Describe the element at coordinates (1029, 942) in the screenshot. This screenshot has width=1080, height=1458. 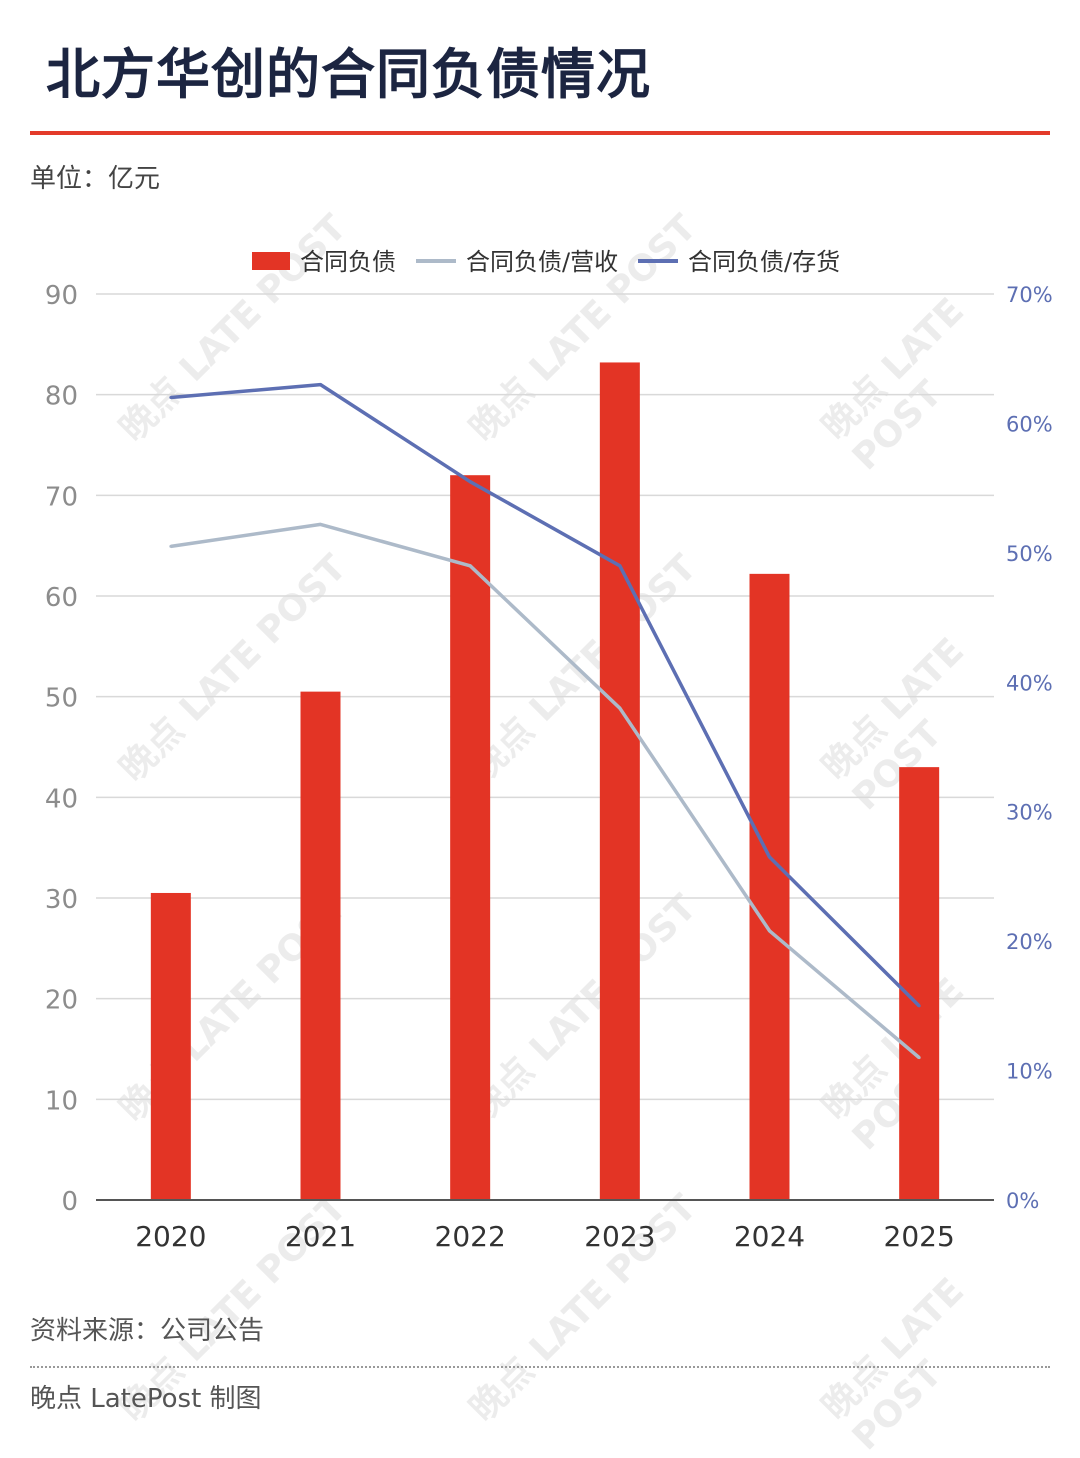
I see `y2-tick-label: 20%` at that location.